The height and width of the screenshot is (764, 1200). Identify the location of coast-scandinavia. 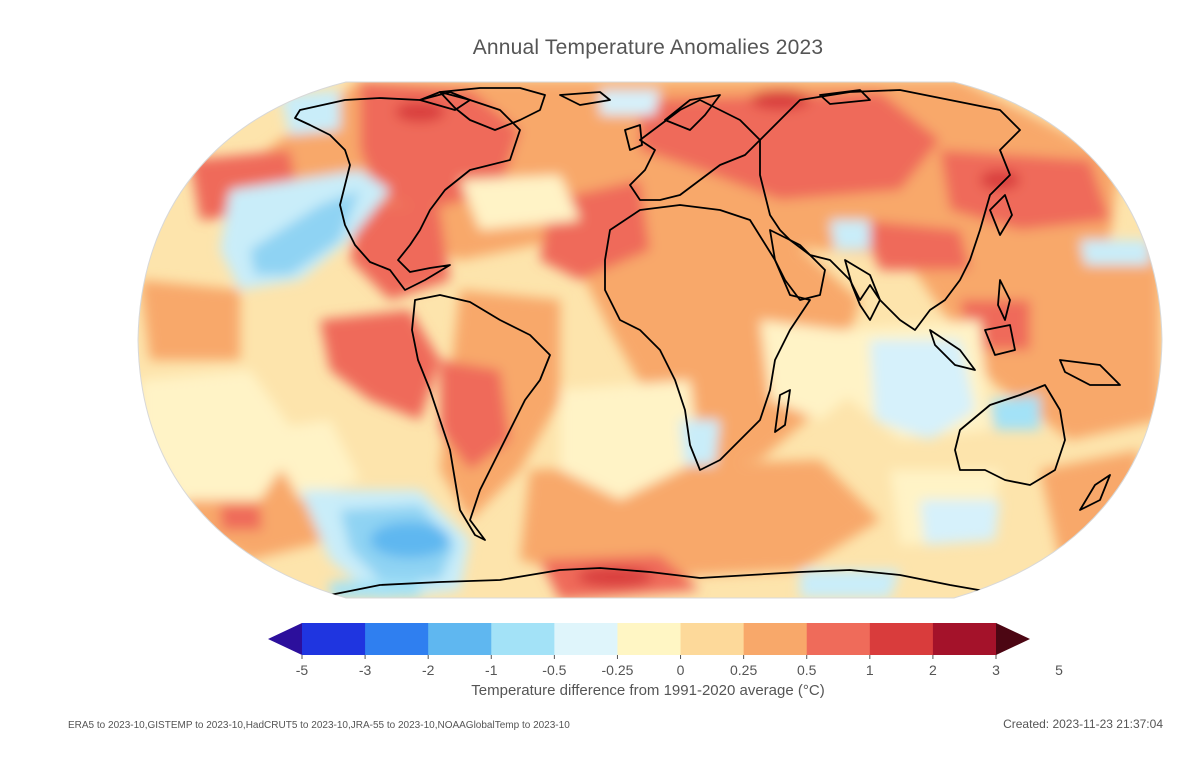
(692, 112).